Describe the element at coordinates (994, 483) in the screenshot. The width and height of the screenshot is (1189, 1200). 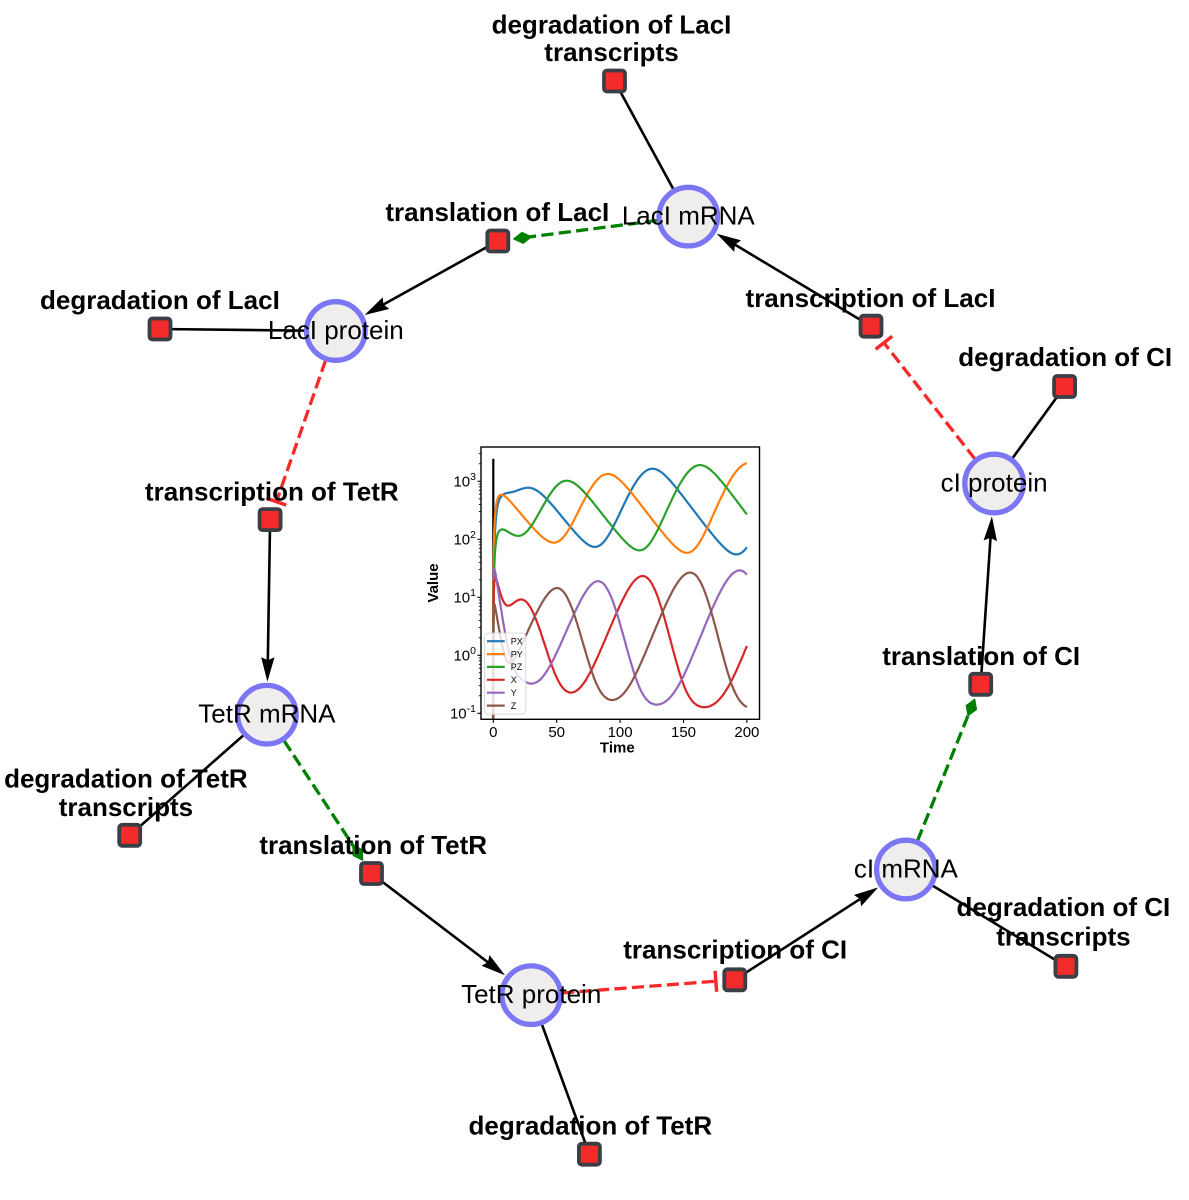
I see `svg-text: cI protein` at that location.